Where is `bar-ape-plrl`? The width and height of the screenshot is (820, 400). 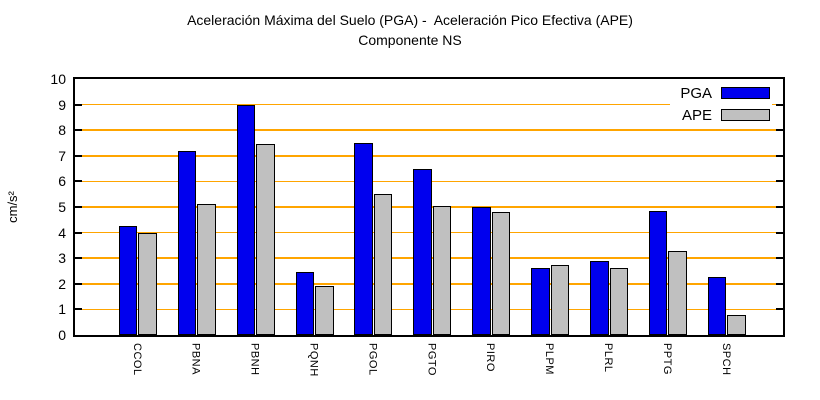
bar-ape-plrl is located at coordinates (618, 301).